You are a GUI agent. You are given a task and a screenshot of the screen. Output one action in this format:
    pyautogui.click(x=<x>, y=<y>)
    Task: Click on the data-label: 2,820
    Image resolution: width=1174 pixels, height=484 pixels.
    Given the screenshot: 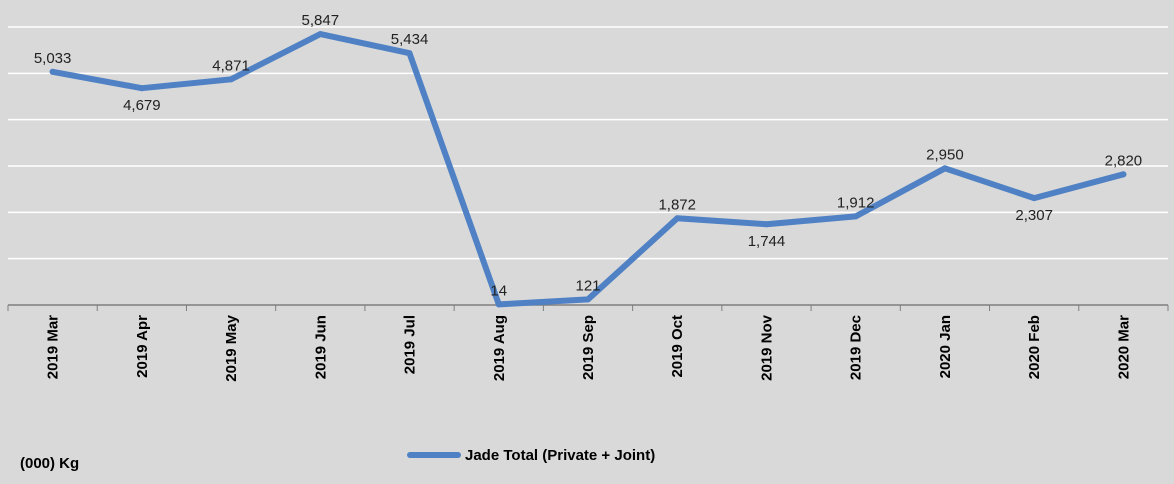 What is the action you would take?
    pyautogui.click(x=1124, y=160)
    